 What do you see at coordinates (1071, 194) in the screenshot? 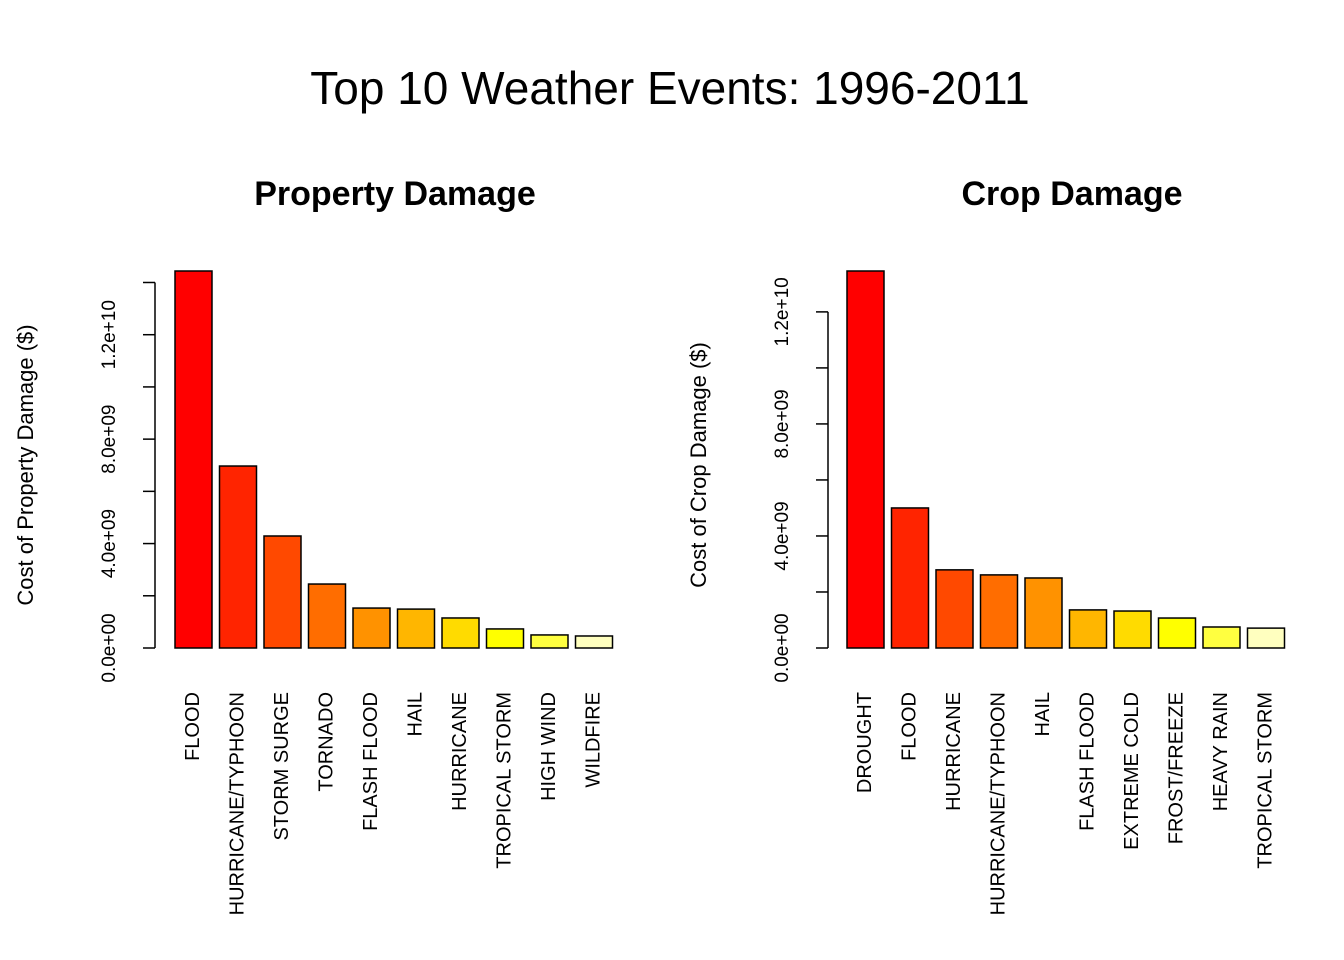
I see `chart-title: Crop Damage` at bounding box center [1071, 194].